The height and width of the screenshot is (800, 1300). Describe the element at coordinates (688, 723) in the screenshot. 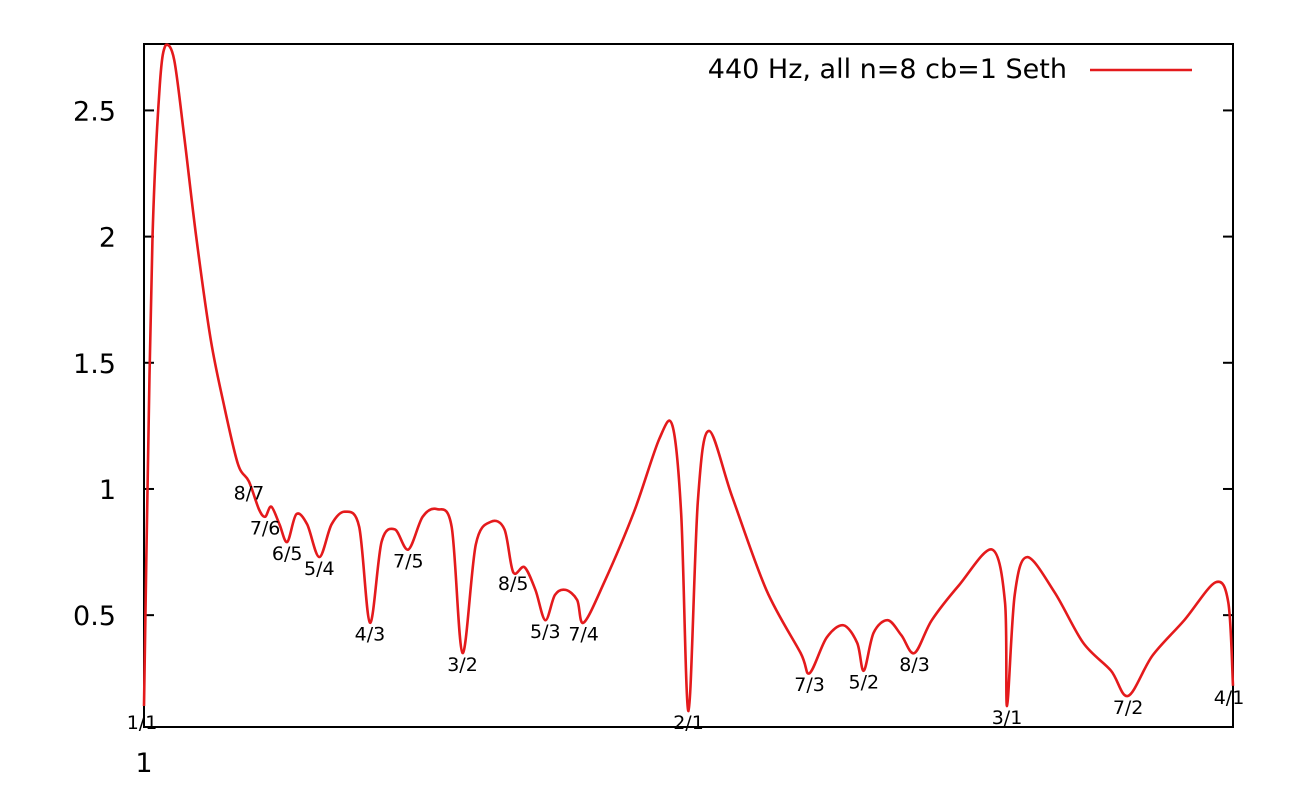

I see `ratio-label: 2/1` at that location.